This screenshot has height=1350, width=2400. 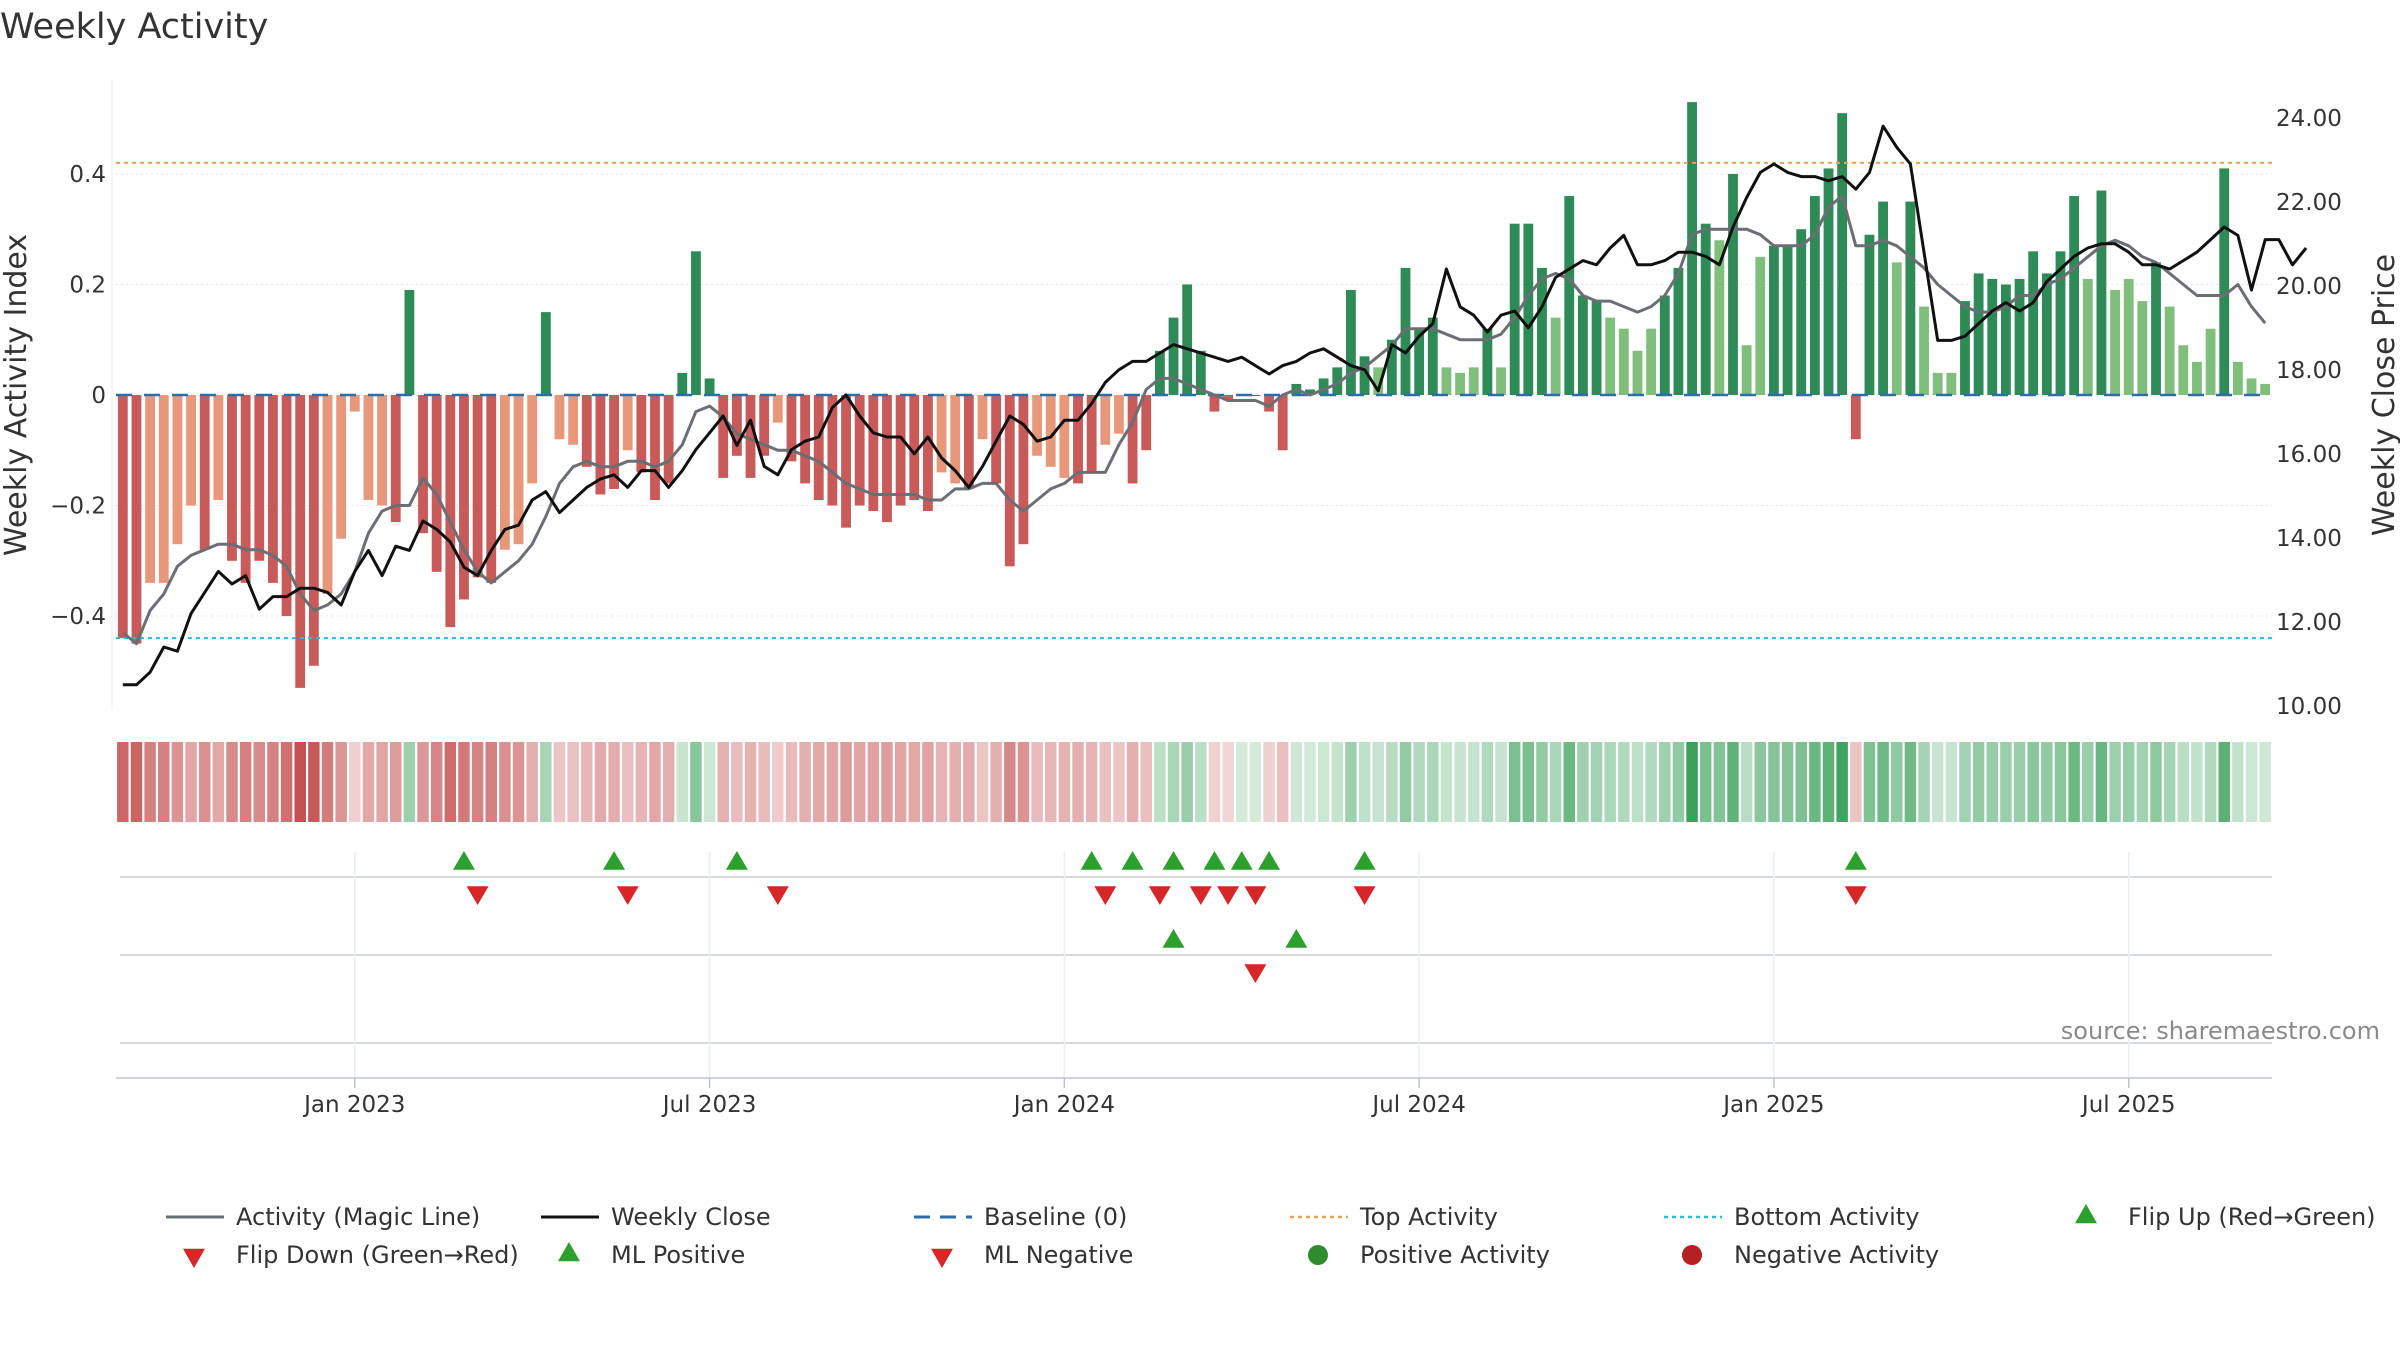 What do you see at coordinates (2309, 623) in the screenshot?
I see `y-tick-label-right: 12.00` at bounding box center [2309, 623].